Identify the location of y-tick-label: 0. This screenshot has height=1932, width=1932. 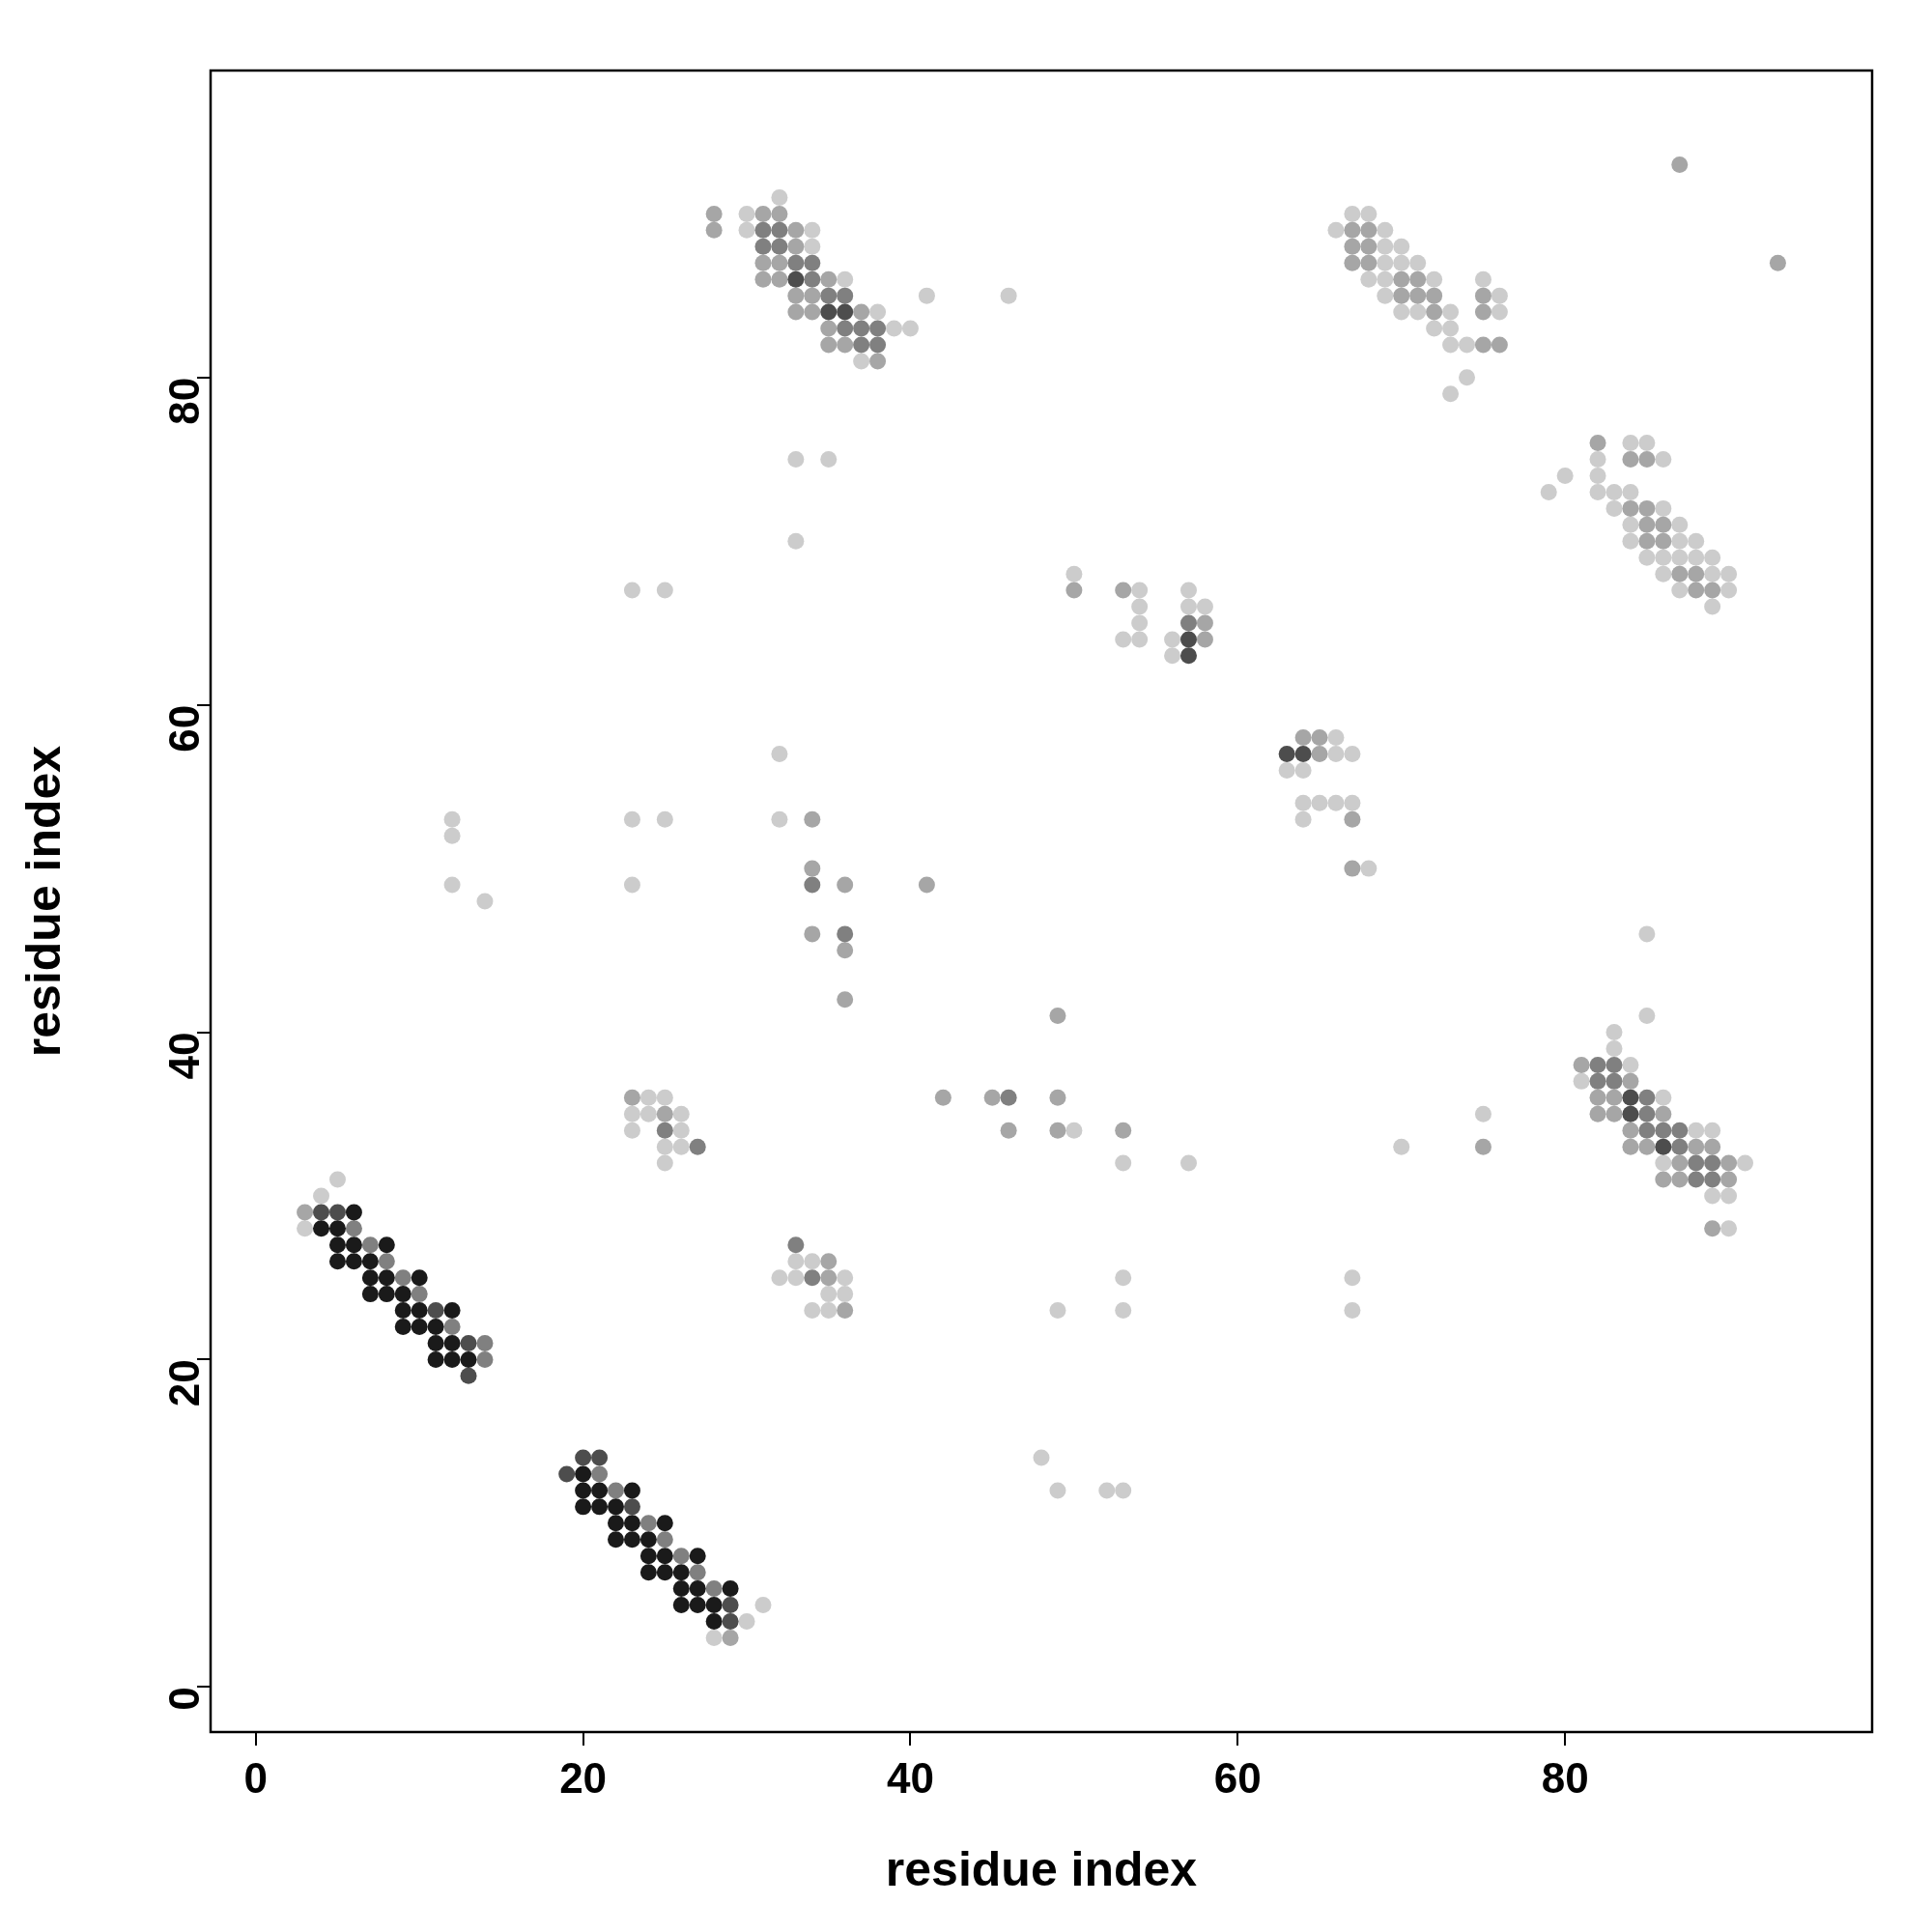
(184, 1699).